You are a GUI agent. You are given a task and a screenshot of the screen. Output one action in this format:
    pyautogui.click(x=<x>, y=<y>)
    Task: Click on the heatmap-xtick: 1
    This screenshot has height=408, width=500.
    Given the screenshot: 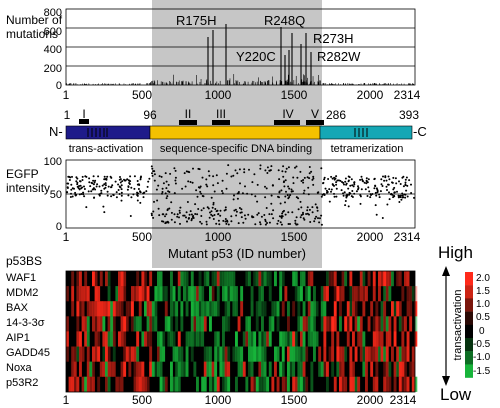 What is the action you would take?
    pyautogui.click(x=66, y=400)
    